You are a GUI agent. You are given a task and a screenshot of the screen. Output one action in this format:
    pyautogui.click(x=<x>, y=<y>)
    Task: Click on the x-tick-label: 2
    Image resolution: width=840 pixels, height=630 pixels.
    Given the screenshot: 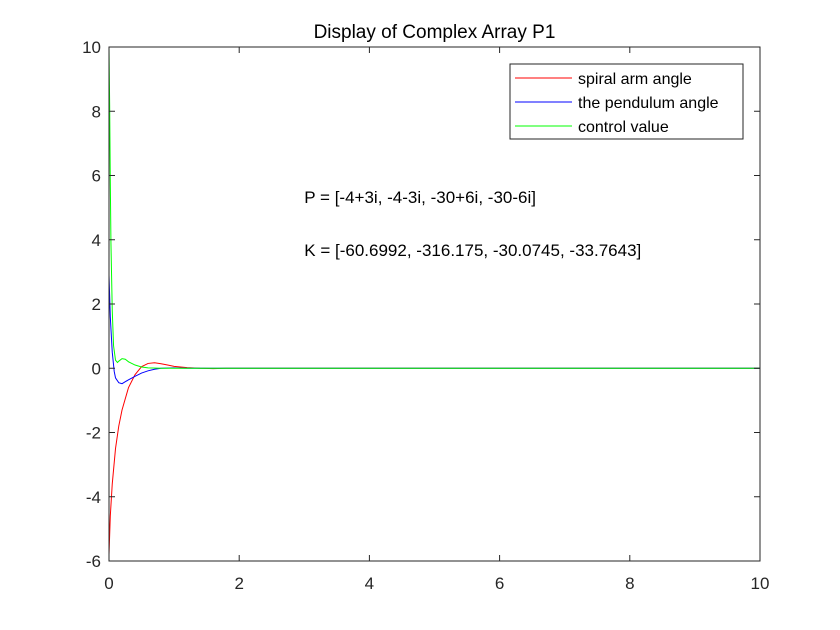 What is the action you would take?
    pyautogui.click(x=238, y=583)
    